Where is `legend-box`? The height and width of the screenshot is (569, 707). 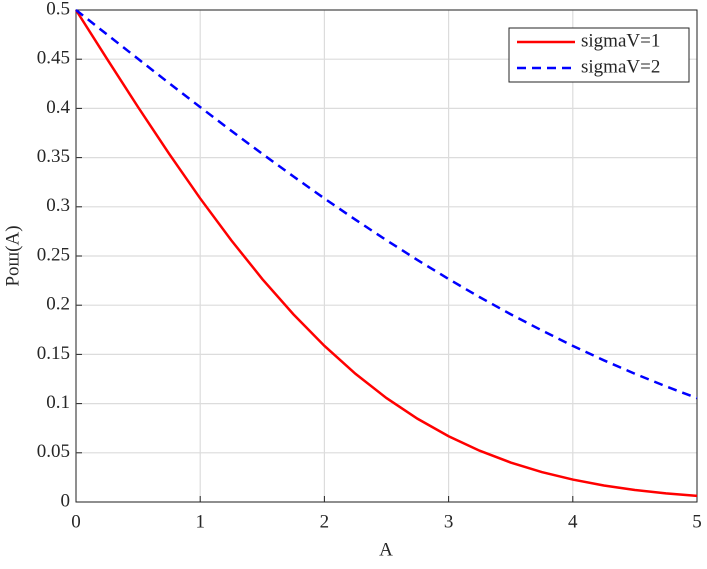
legend-box is located at coordinates (599, 55).